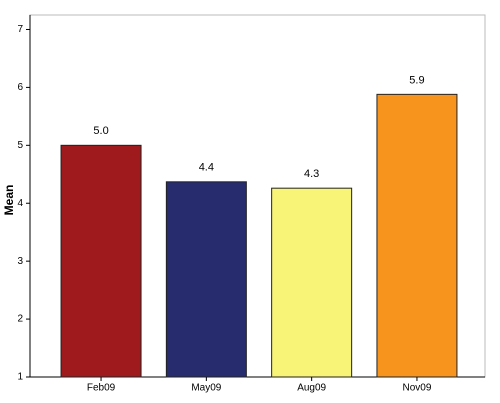 The width and height of the screenshot is (500, 403). Describe the element at coordinates (416, 388) in the screenshot. I see `x-tick-label: Nov09` at that location.